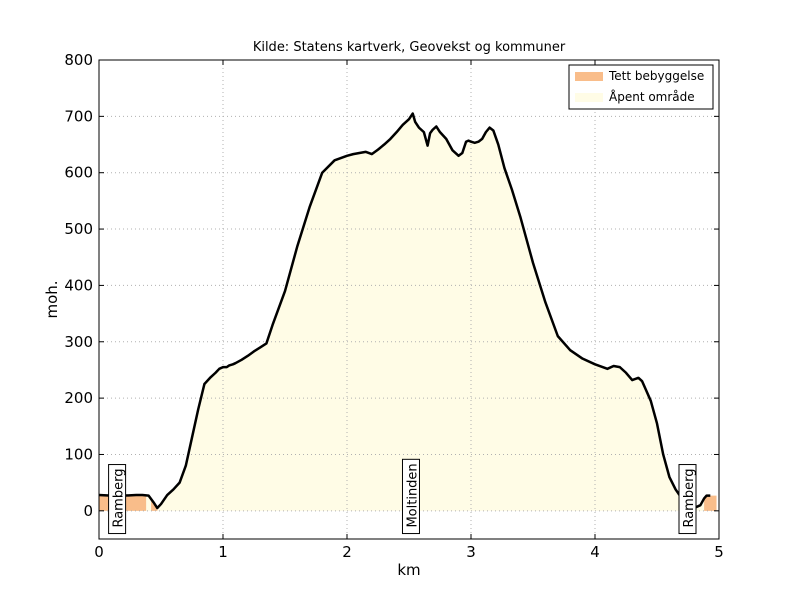 The image size is (799, 600). I want to click on y-tick-label: 500, so click(78, 229).